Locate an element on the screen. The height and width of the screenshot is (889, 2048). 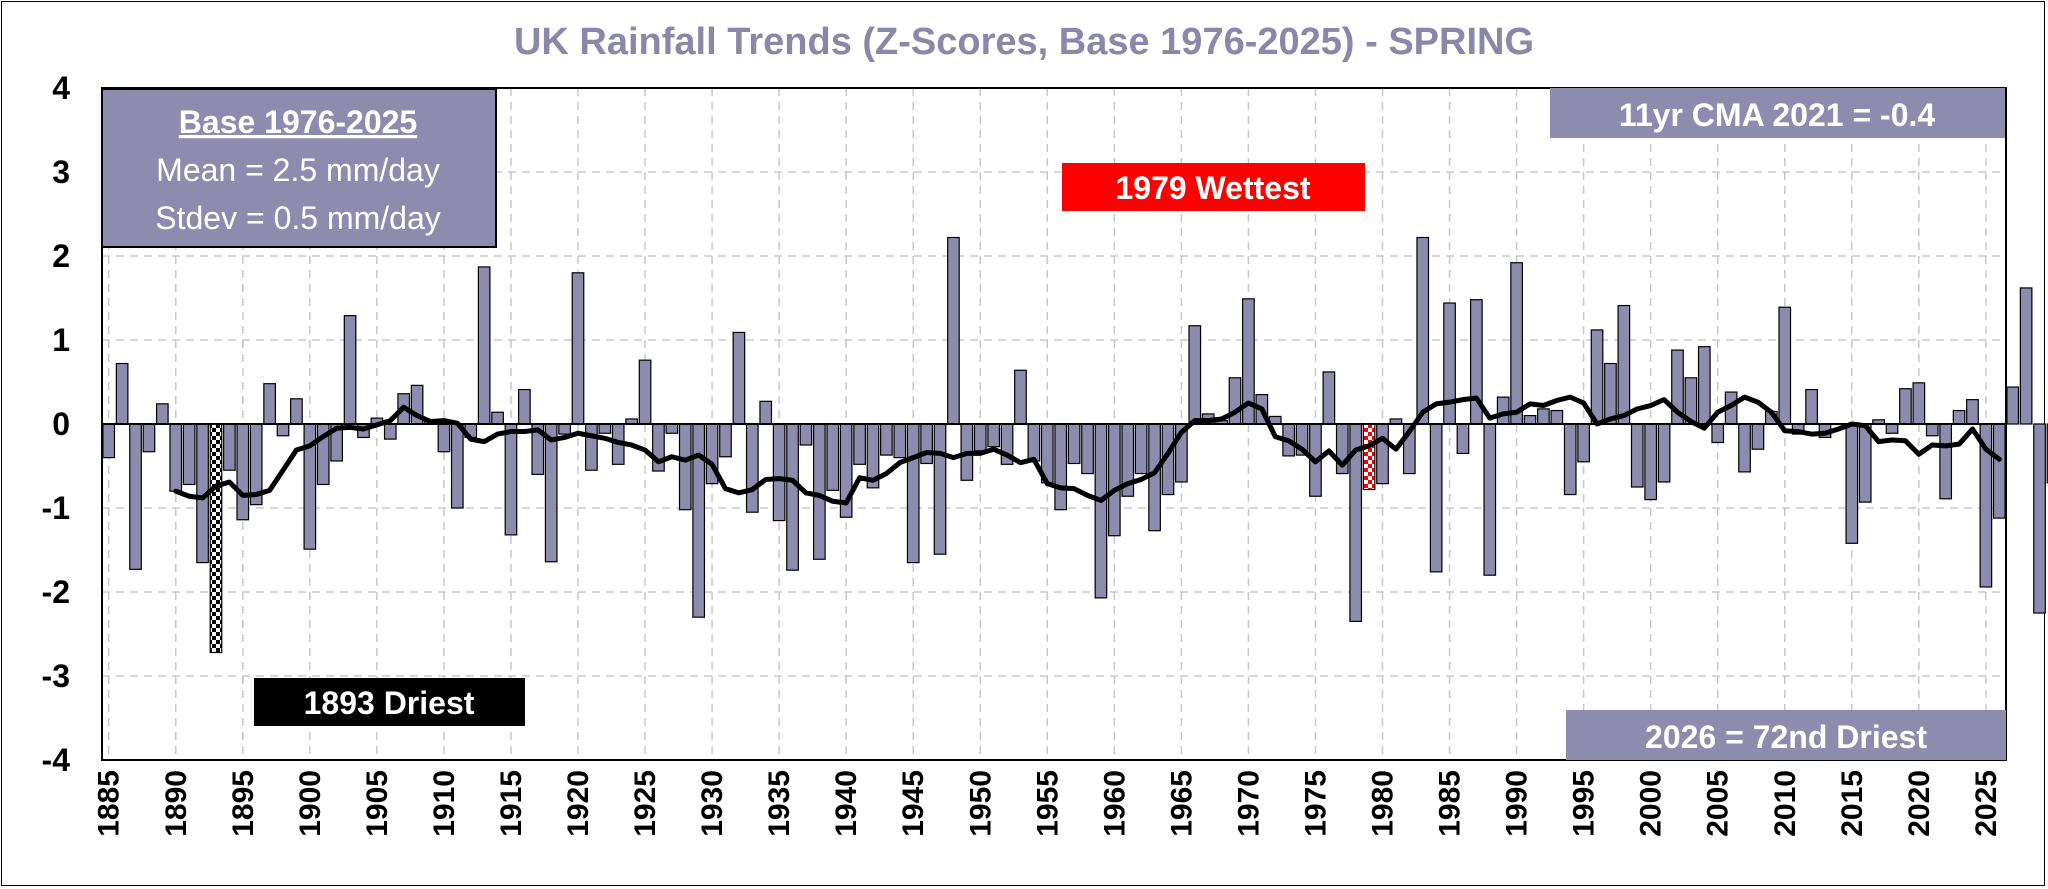
bar-1996 is located at coordinates (1597, 377).